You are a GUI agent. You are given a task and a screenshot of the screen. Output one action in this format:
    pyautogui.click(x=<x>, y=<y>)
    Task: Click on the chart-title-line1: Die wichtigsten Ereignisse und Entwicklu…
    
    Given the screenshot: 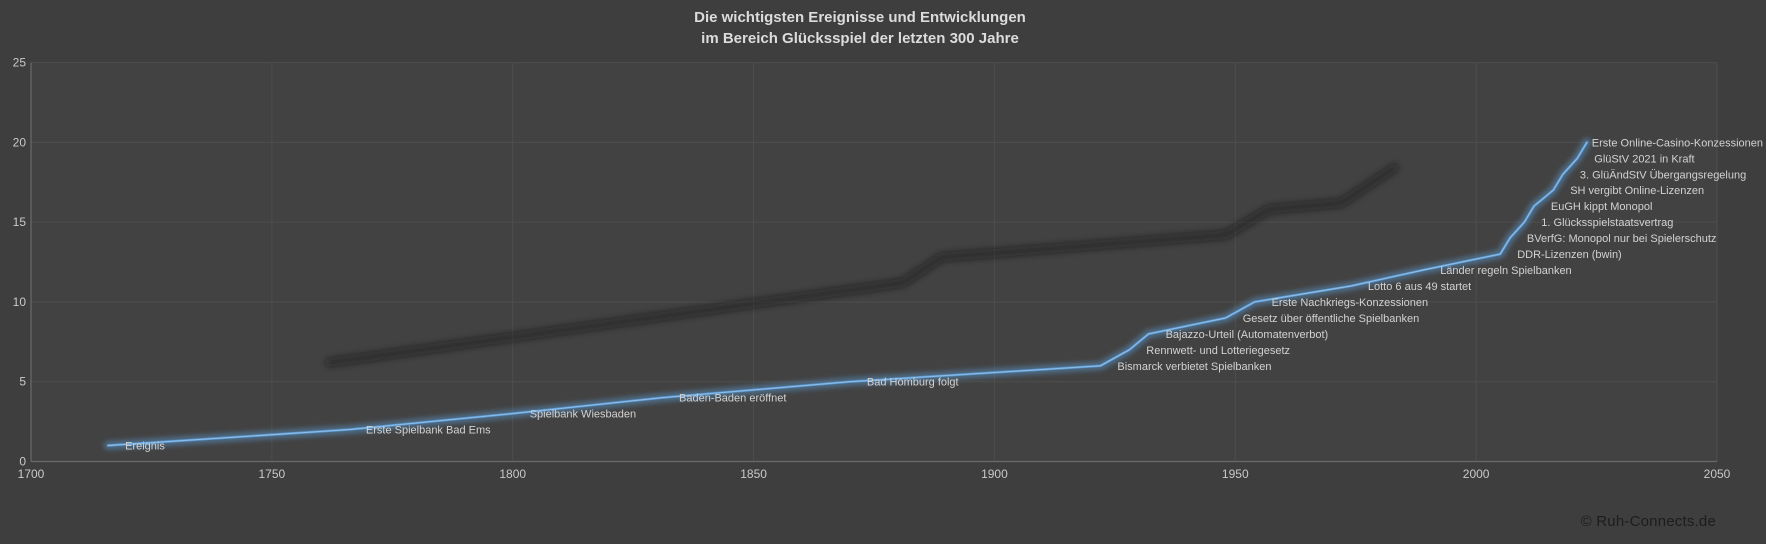 What is the action you would take?
    pyautogui.click(x=860, y=17)
    